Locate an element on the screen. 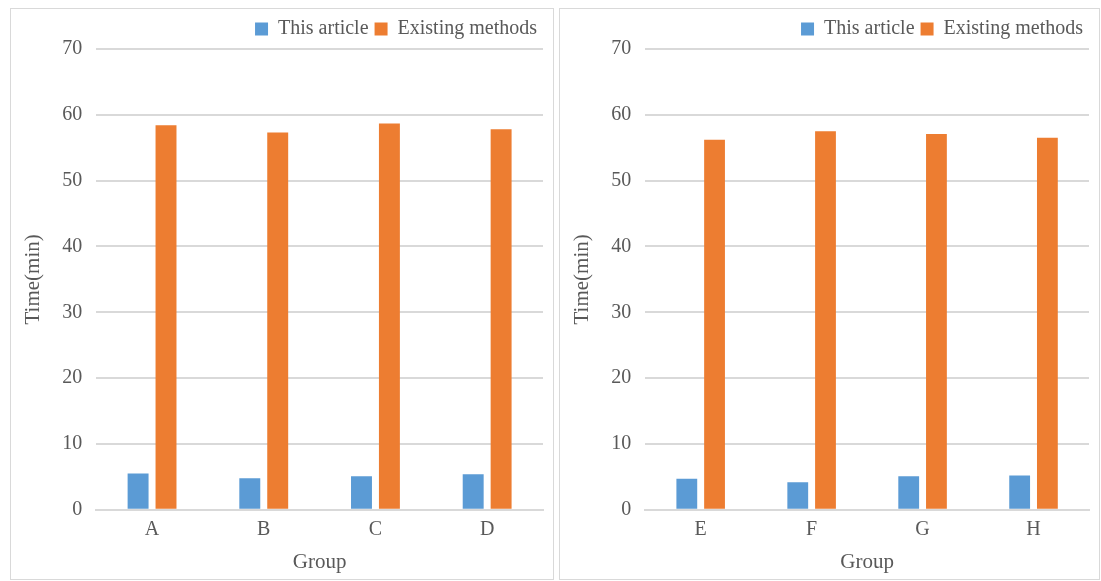 Image resolution: width=1101 pixels, height=581 pixels. x-tick-label: C is located at coordinates (375, 528).